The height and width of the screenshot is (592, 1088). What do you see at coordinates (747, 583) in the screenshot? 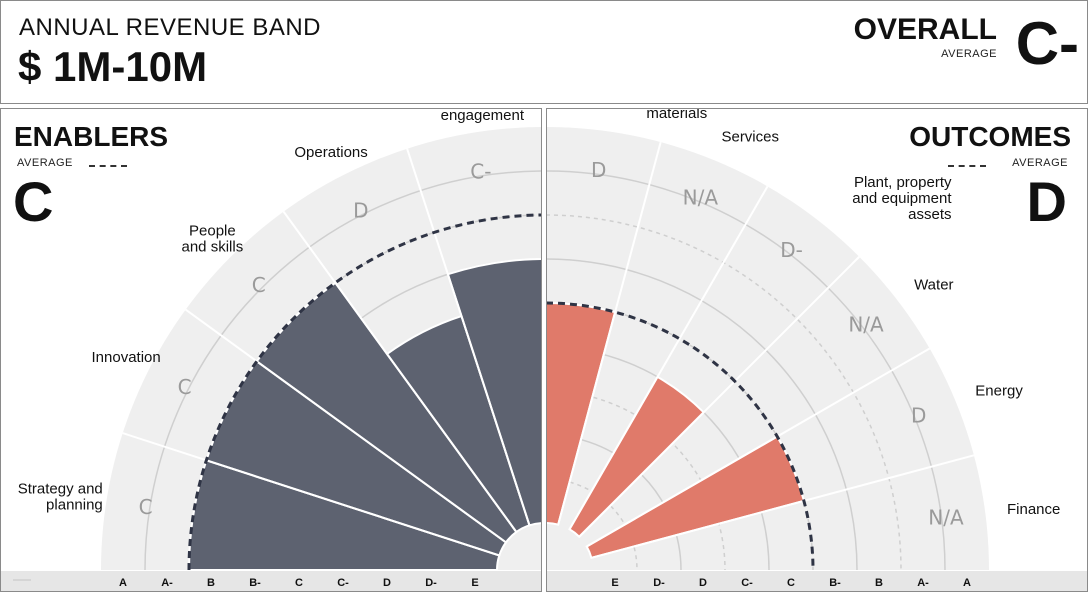
I see `outcomes-axis-tick: C-` at bounding box center [747, 583].